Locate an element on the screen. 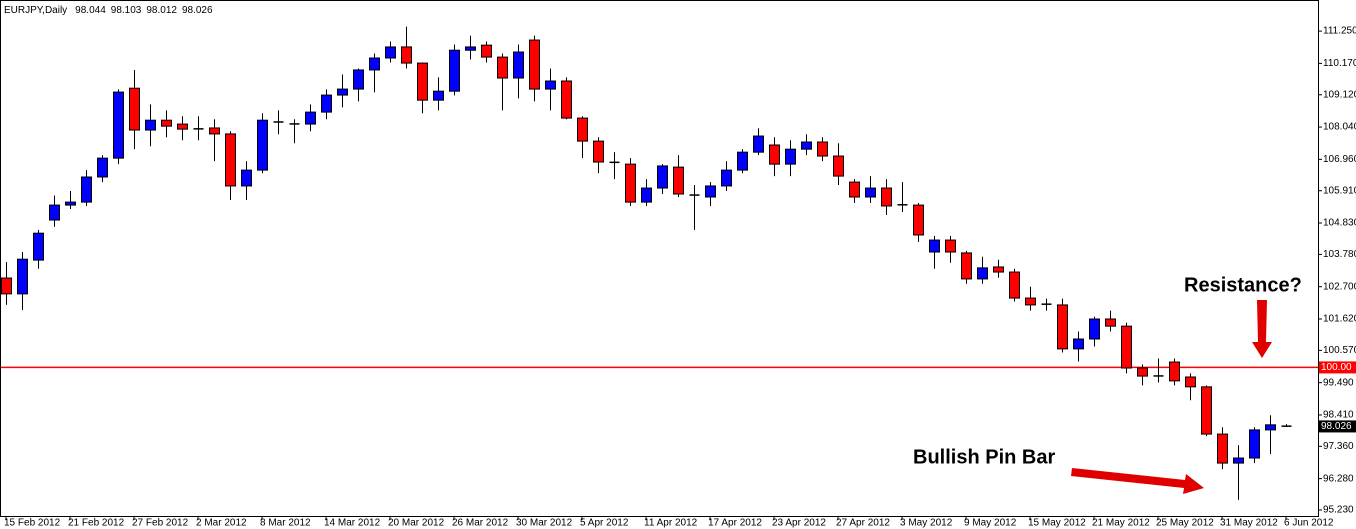 This screenshot has height=529, width=1356. x-tick-label: 8 Mar 2012 is located at coordinates (285, 523).